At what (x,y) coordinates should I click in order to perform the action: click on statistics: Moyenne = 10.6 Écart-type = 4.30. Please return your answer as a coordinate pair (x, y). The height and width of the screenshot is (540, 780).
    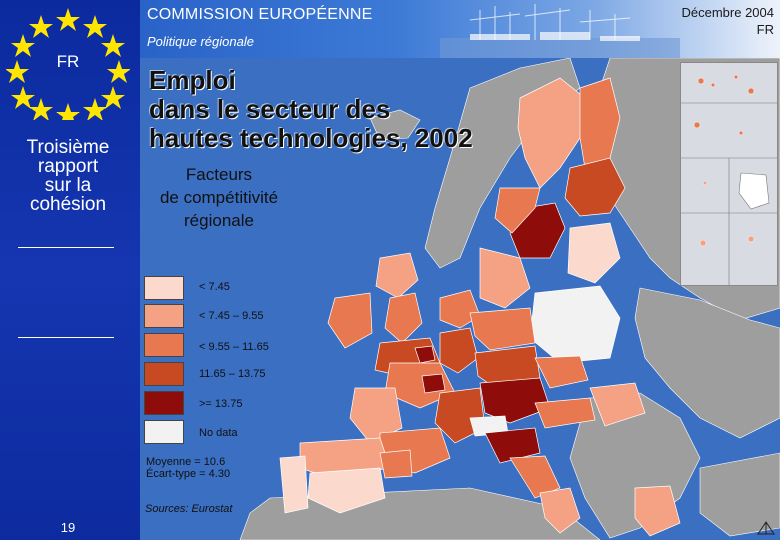
    Looking at the image, I should click on (188, 468).